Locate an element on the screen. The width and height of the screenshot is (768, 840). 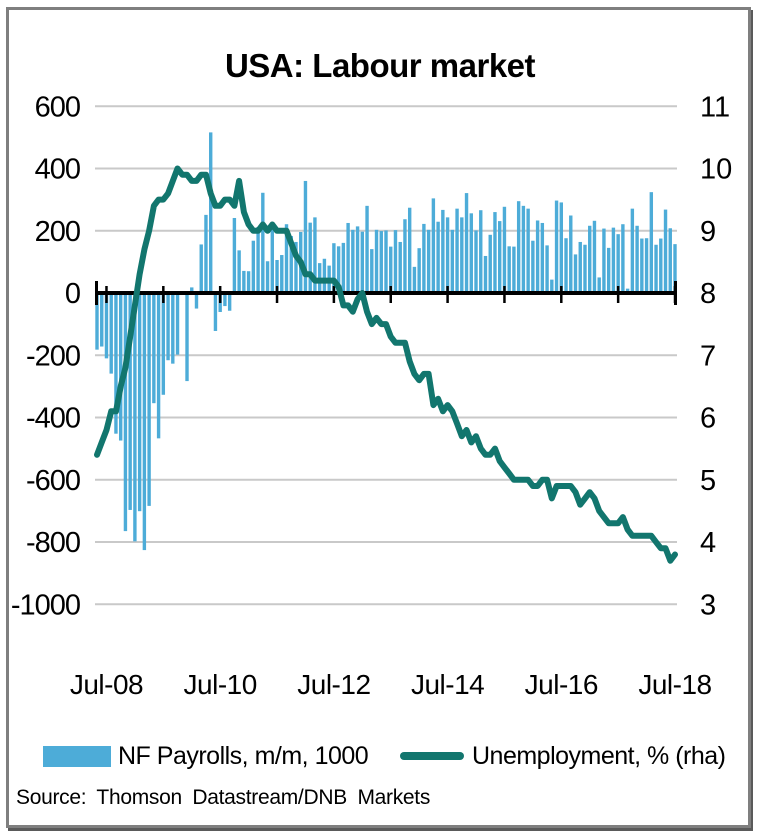
chart-title: USA: Labour market is located at coordinates (380, 65).